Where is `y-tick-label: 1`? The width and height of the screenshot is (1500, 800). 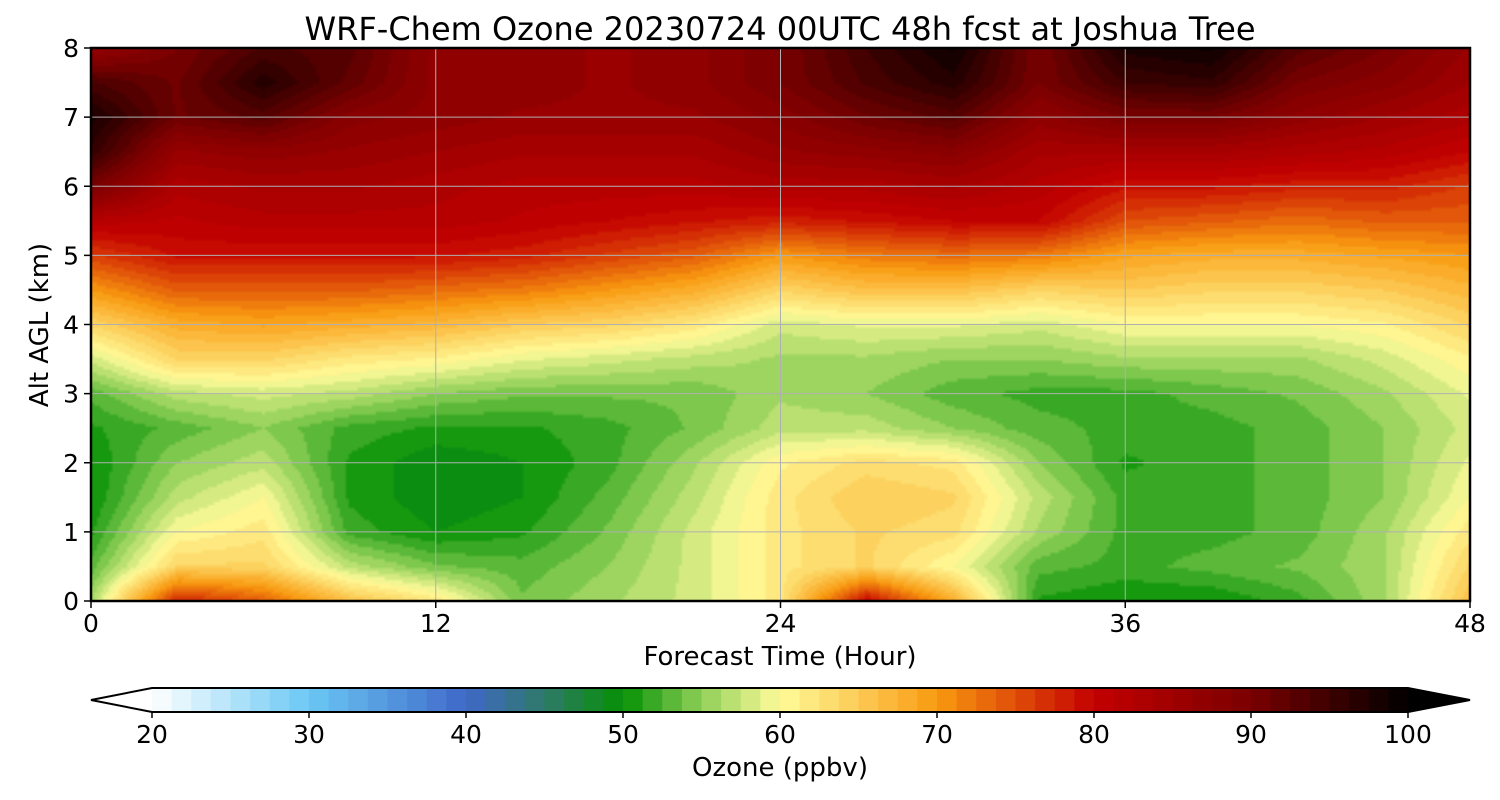
y-tick-label: 1 is located at coordinates (71, 532).